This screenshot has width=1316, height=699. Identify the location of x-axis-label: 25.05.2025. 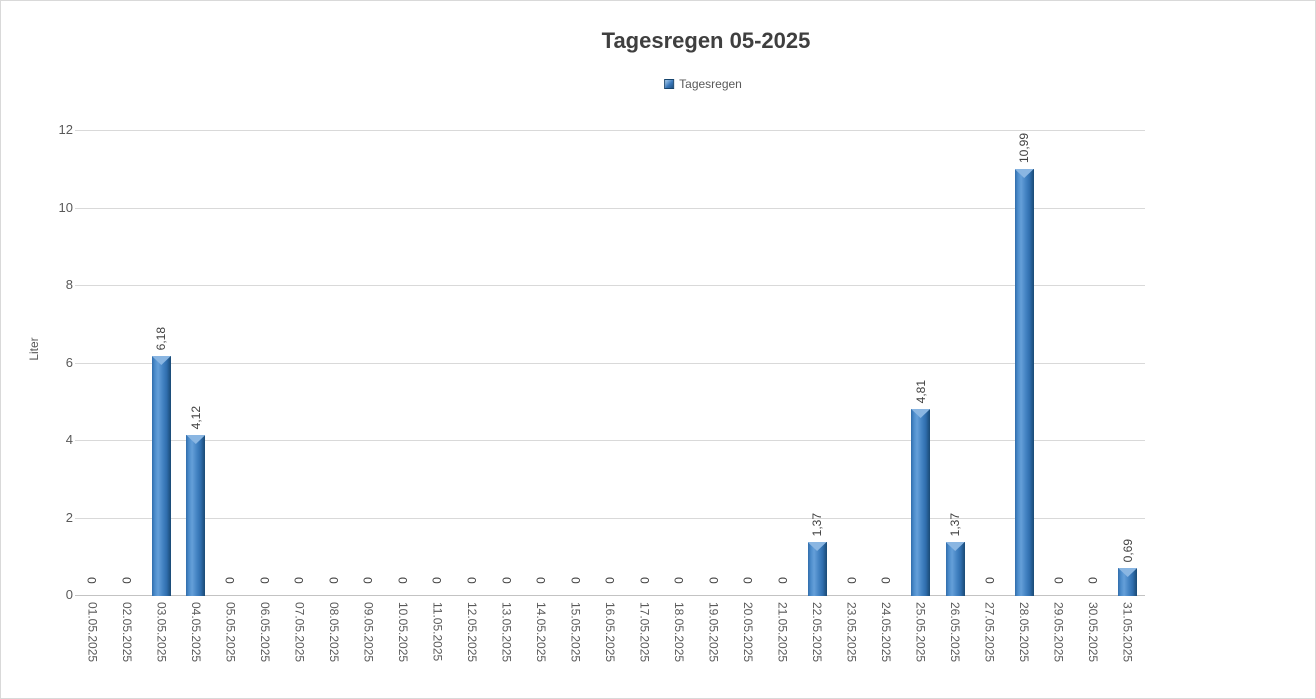
(920, 632).